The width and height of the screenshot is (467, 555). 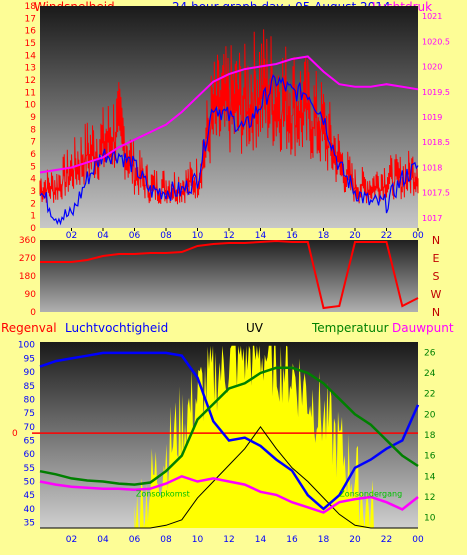 I want to click on y-right-tick-1019.5: 1019.5, so click(x=436, y=92).